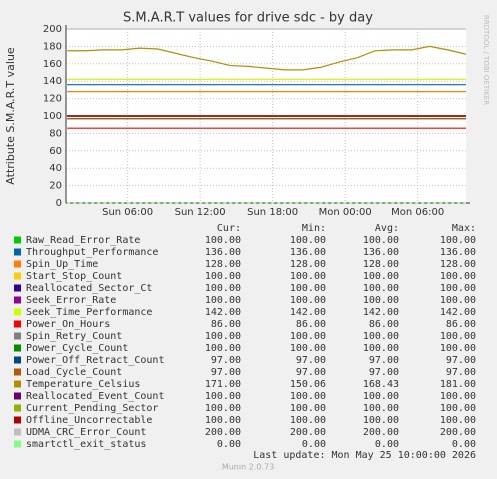  Describe the element at coordinates (52, 29) in the screenshot. I see `y-tick-label: 200` at that location.